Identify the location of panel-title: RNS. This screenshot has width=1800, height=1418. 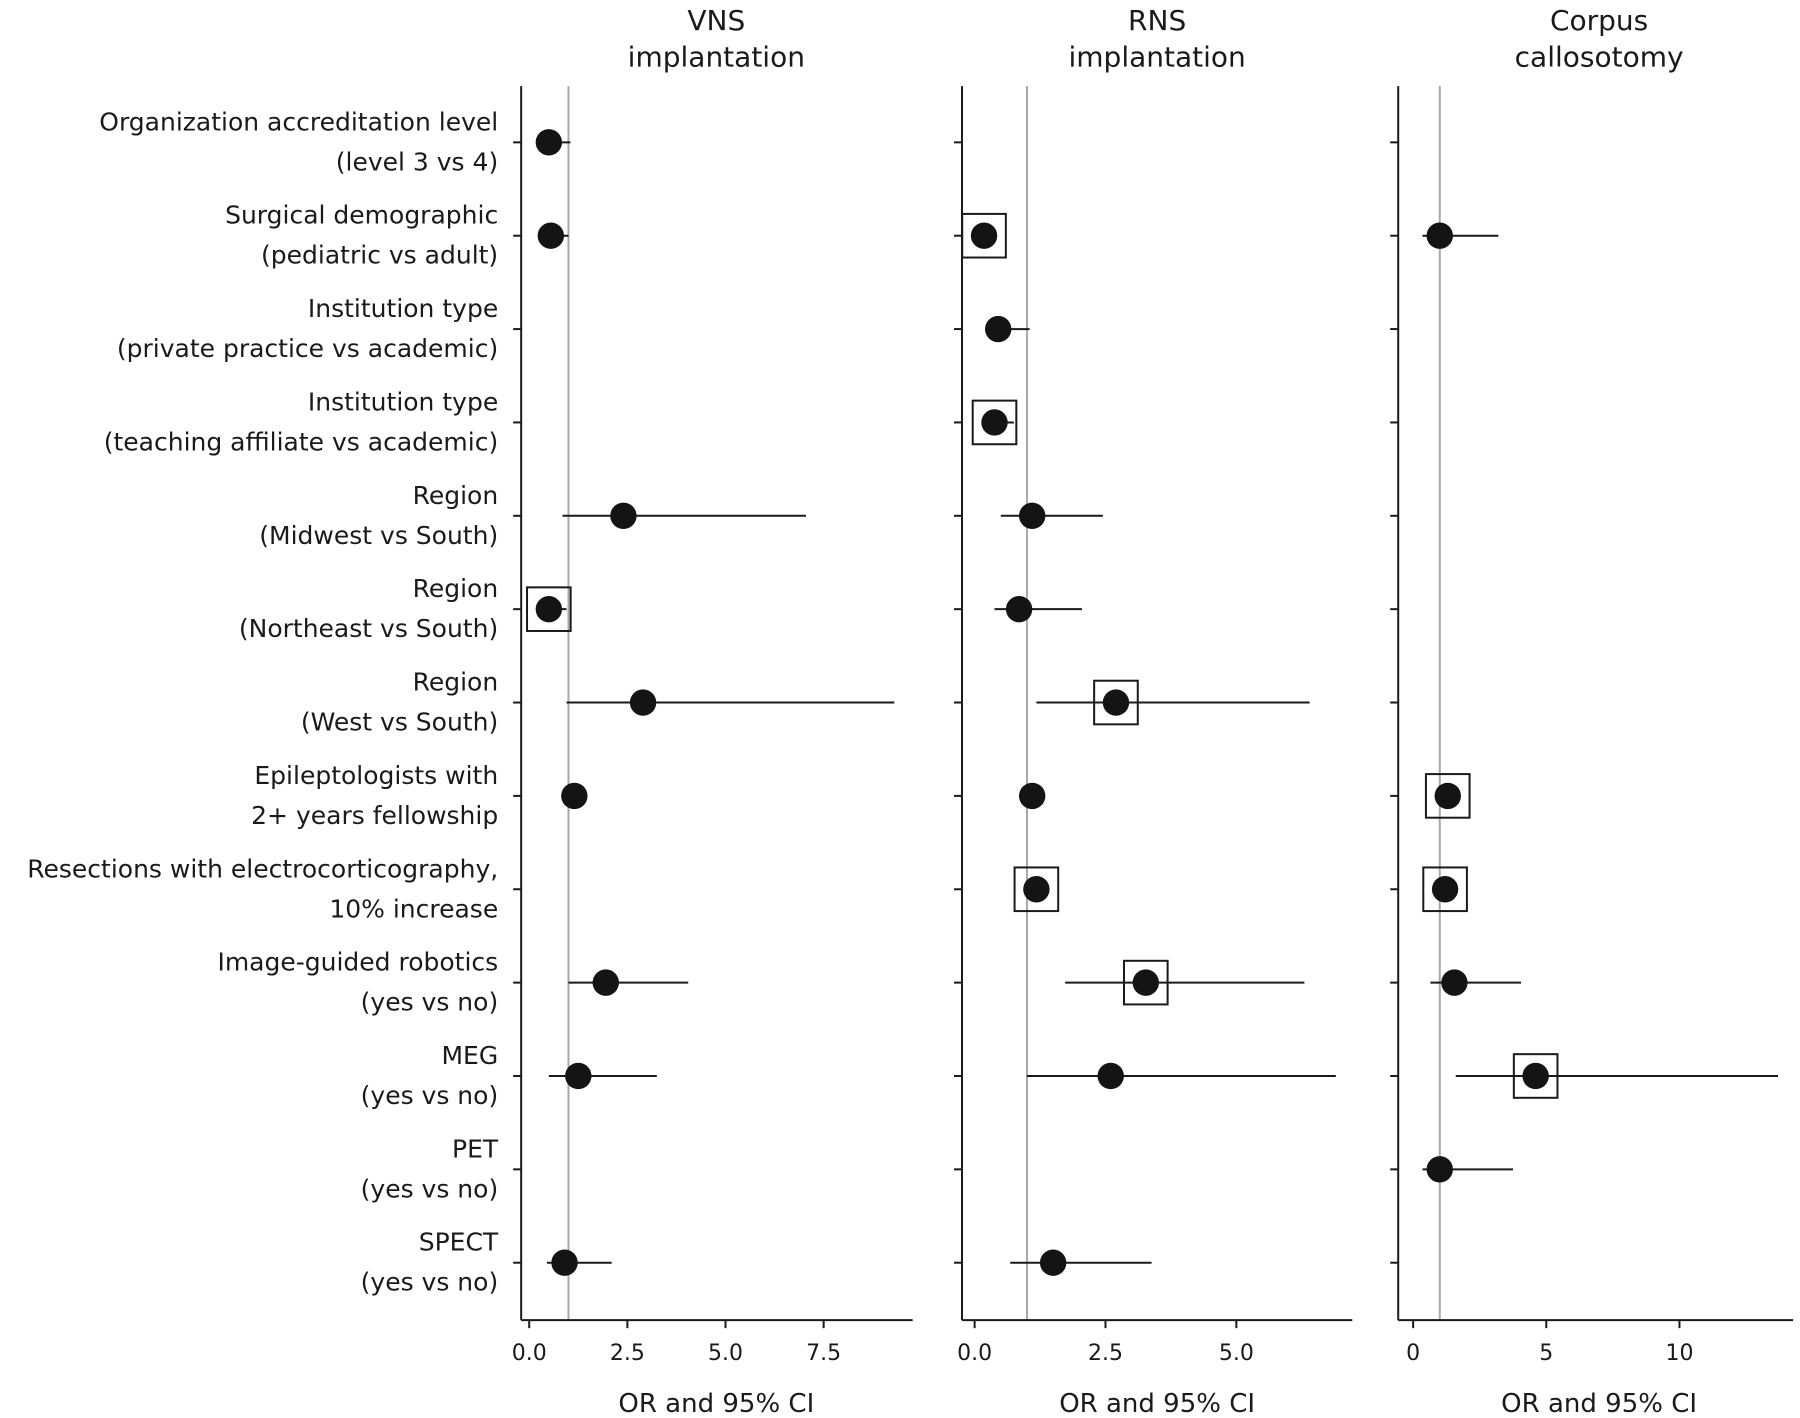
(1157, 20).